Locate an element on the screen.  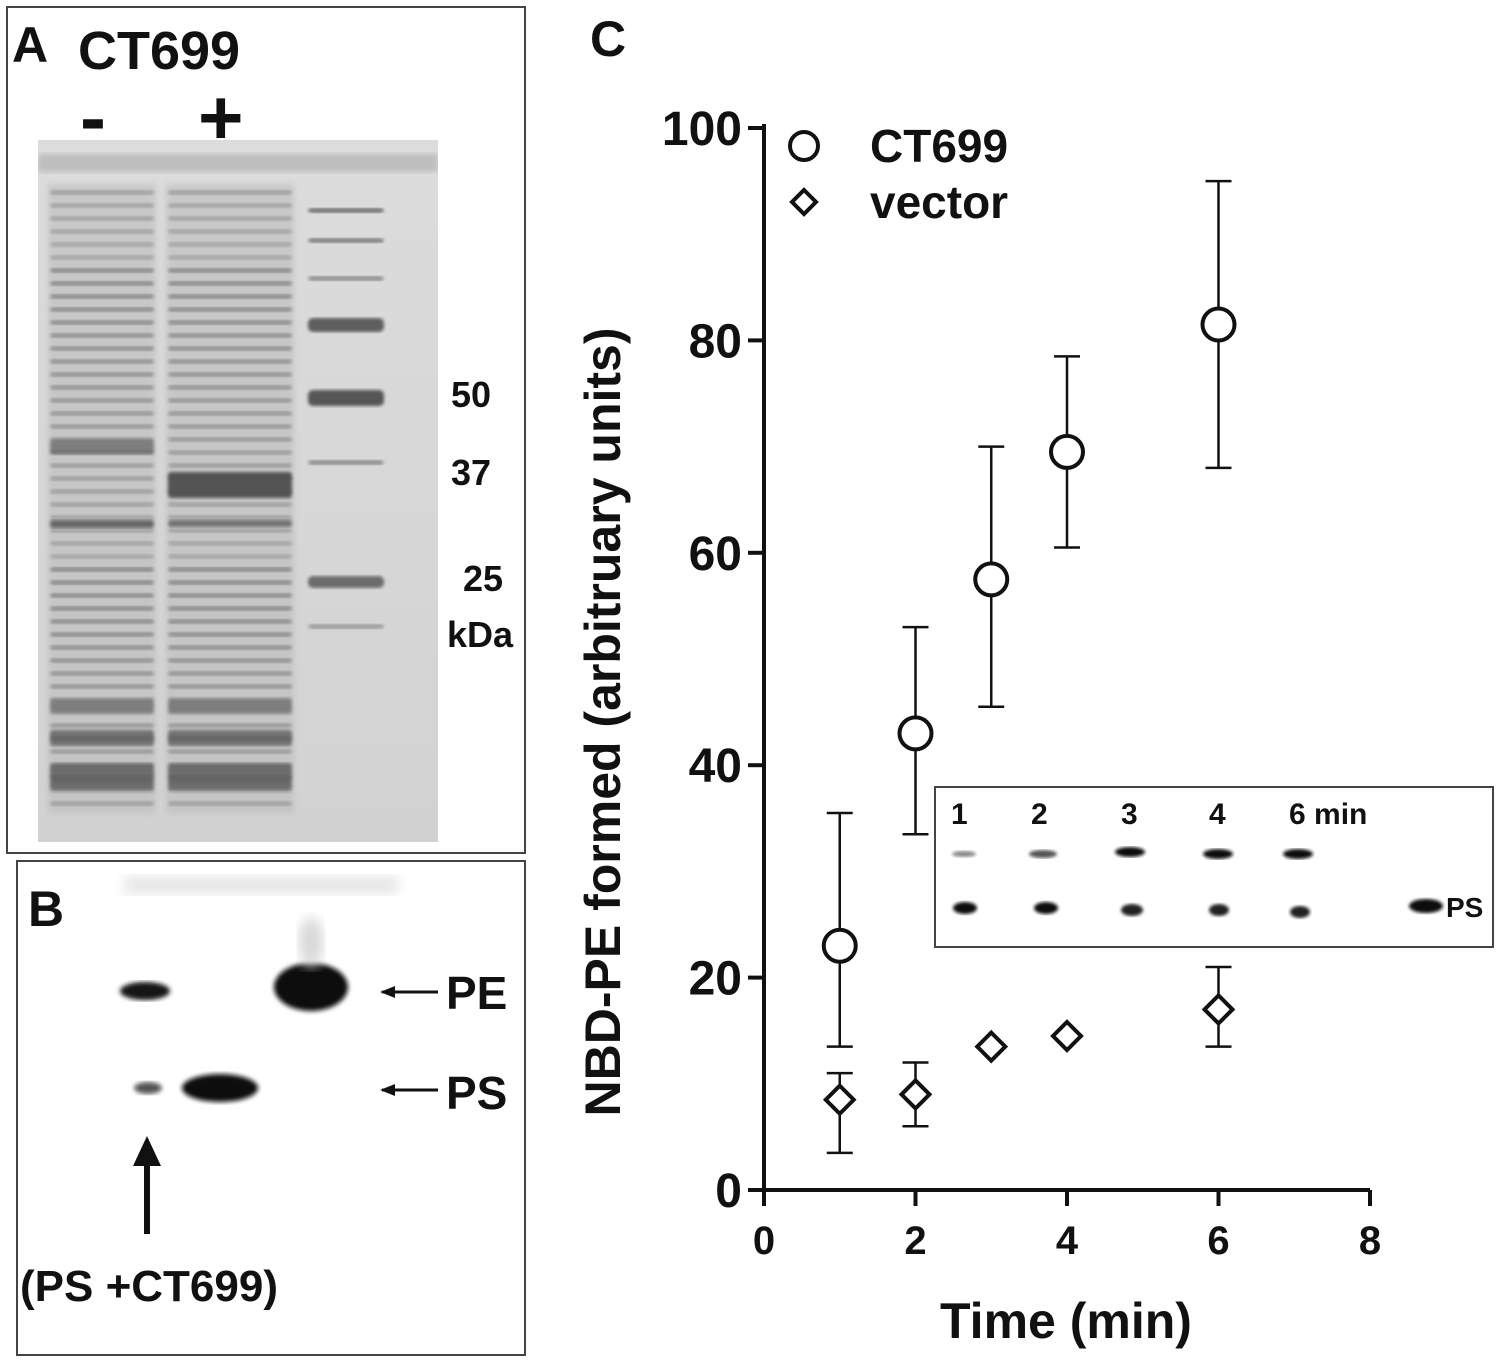
y-tick-label: 60 is located at coordinates (715, 554).